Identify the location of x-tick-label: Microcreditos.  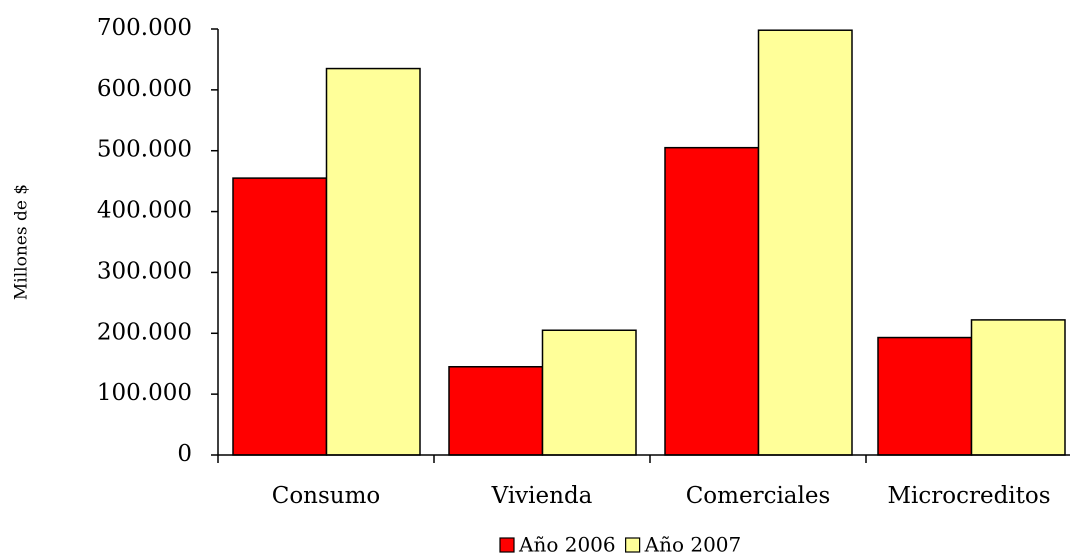
(968, 496).